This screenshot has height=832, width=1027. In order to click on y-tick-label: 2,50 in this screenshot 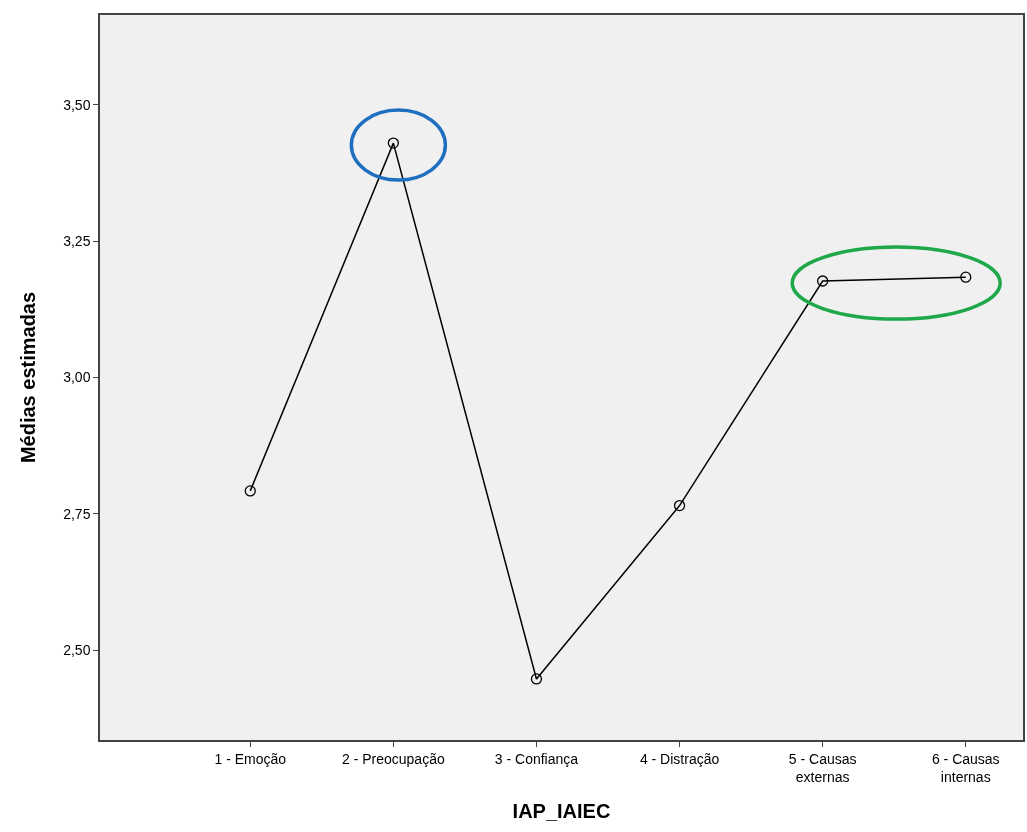, I will do `click(77, 649)`.